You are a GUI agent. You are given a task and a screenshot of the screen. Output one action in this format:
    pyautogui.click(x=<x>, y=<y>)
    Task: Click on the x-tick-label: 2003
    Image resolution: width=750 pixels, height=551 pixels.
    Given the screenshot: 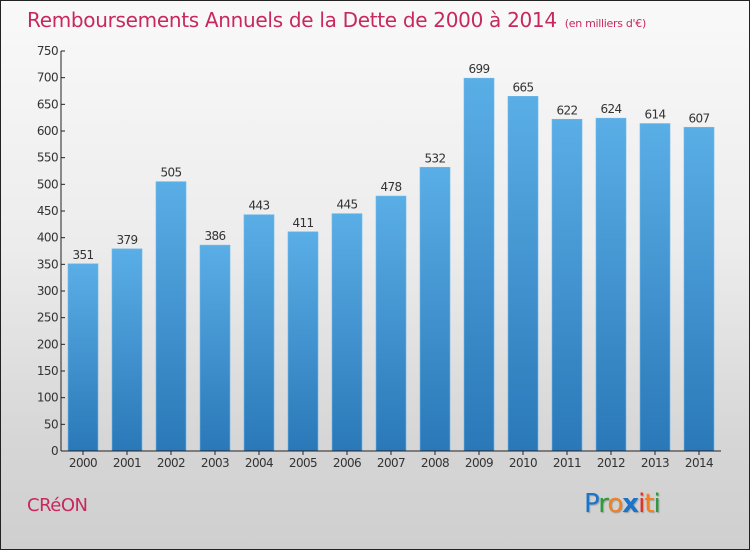 What is the action you would take?
    pyautogui.click(x=215, y=463)
    